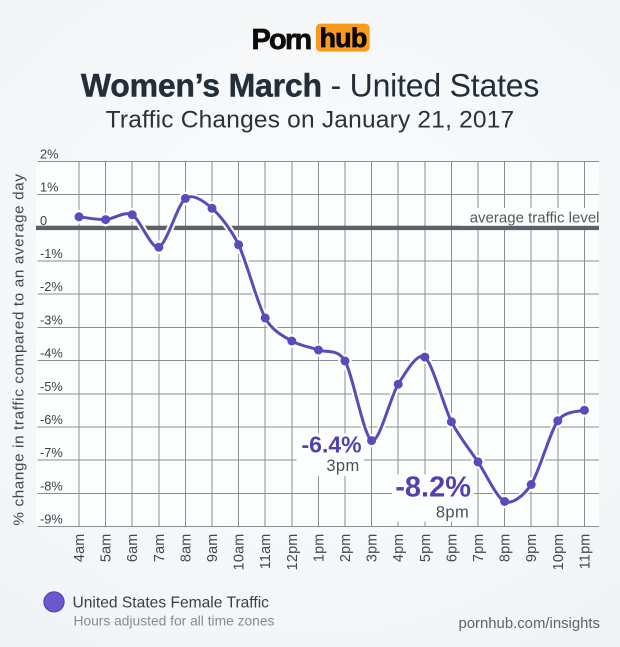  What do you see at coordinates (80, 548) in the screenshot?
I see `svg-text: 4am` at bounding box center [80, 548].